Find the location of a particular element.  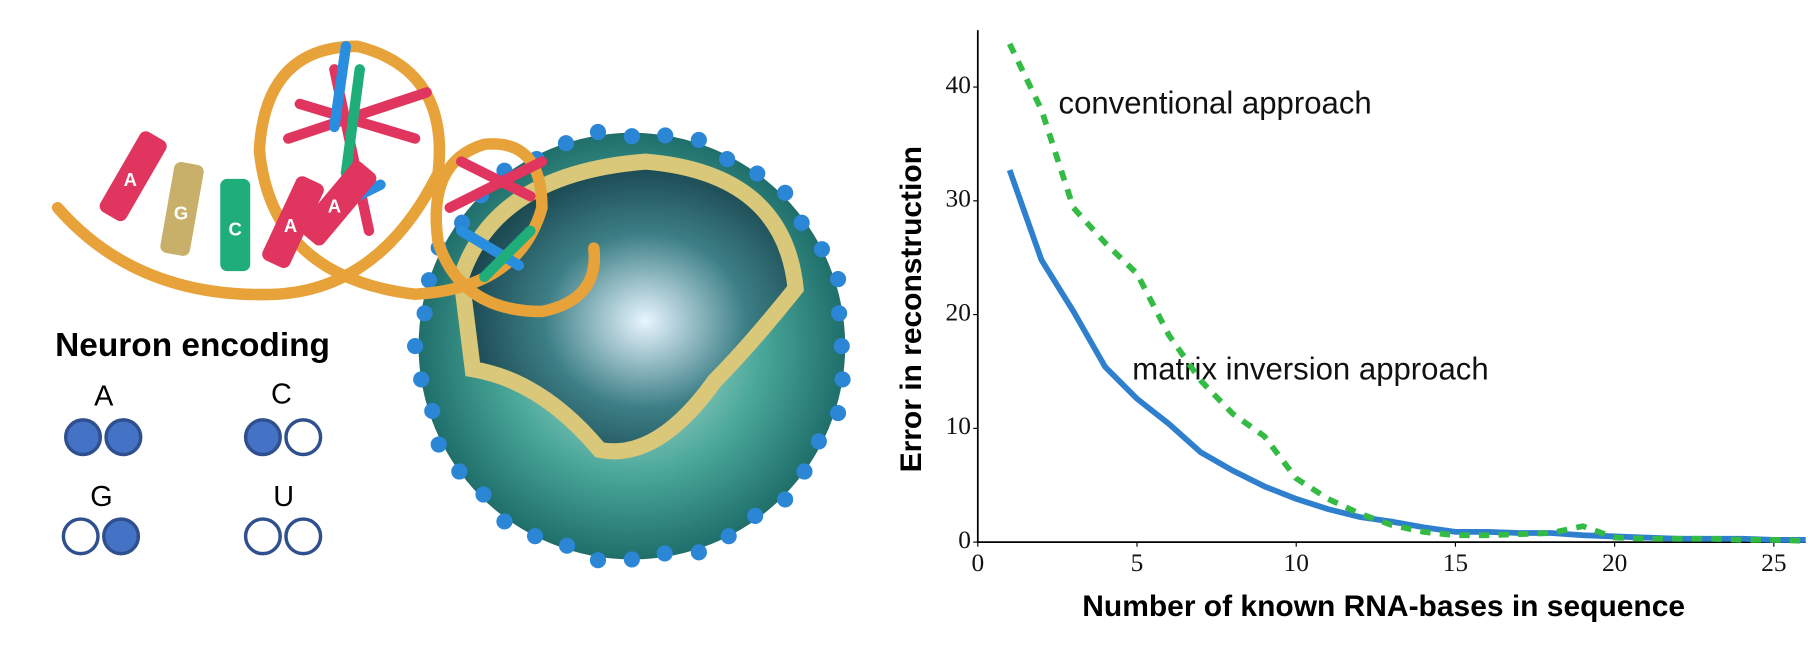

y-tick-label: 20 is located at coordinates (958, 312).